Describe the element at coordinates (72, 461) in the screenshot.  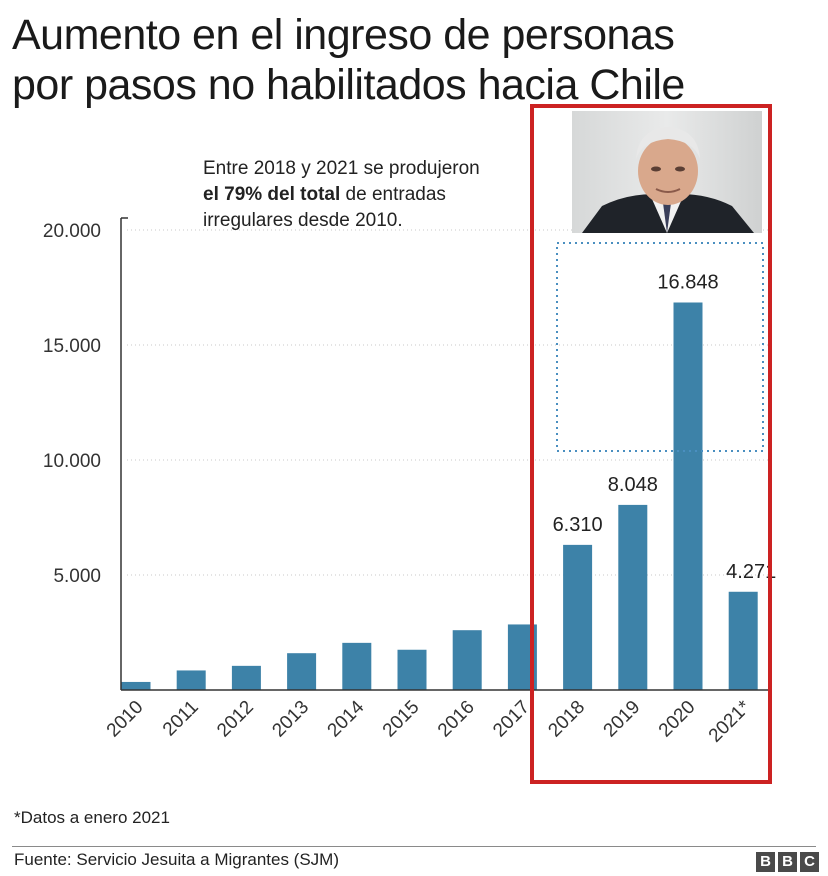
I see `y-tick-label: 10.000` at that location.